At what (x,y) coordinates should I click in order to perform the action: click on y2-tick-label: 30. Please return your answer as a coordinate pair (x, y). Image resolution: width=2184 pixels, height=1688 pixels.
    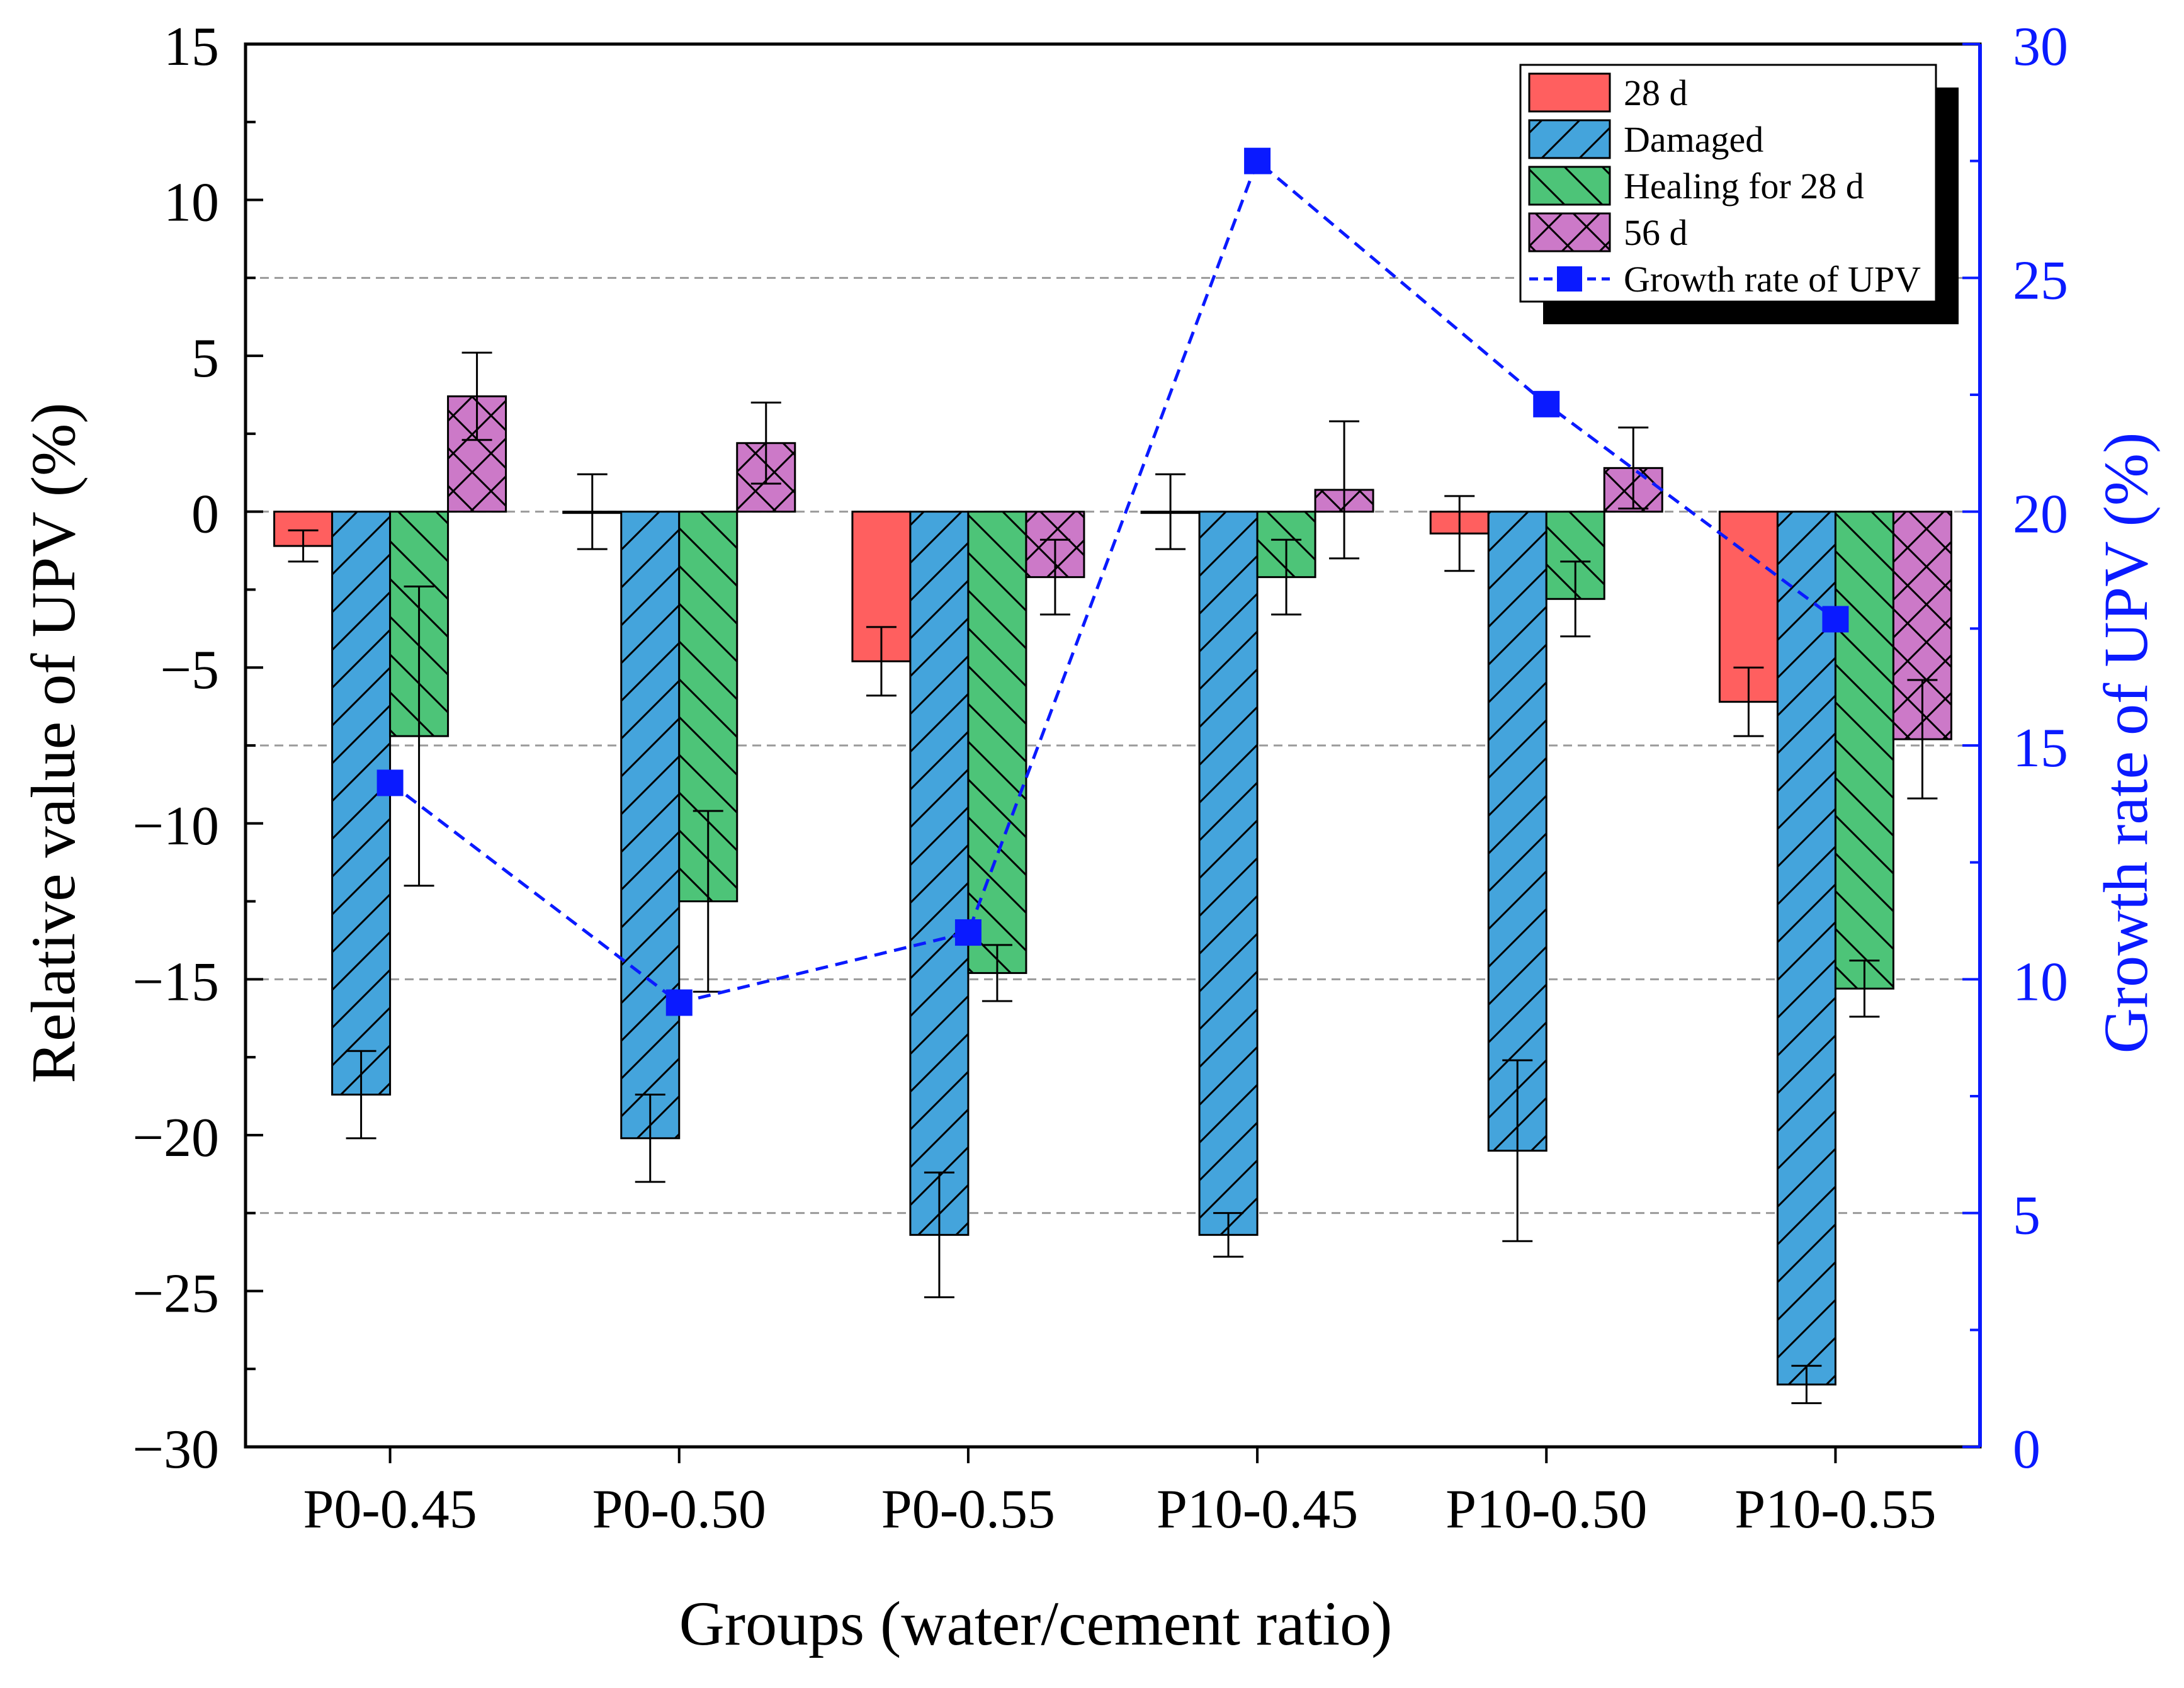
    Looking at the image, I should click on (2040, 46).